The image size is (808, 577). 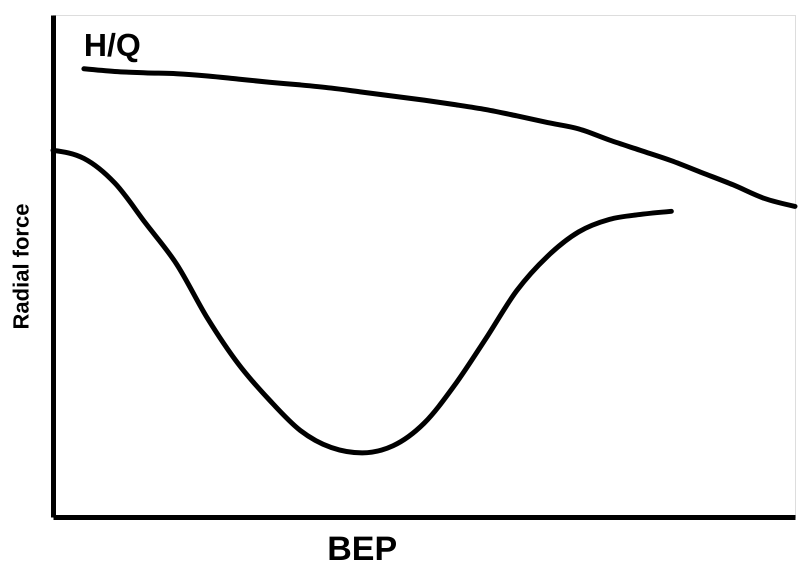 What do you see at coordinates (362, 549) in the screenshot?
I see `text: BEP` at bounding box center [362, 549].